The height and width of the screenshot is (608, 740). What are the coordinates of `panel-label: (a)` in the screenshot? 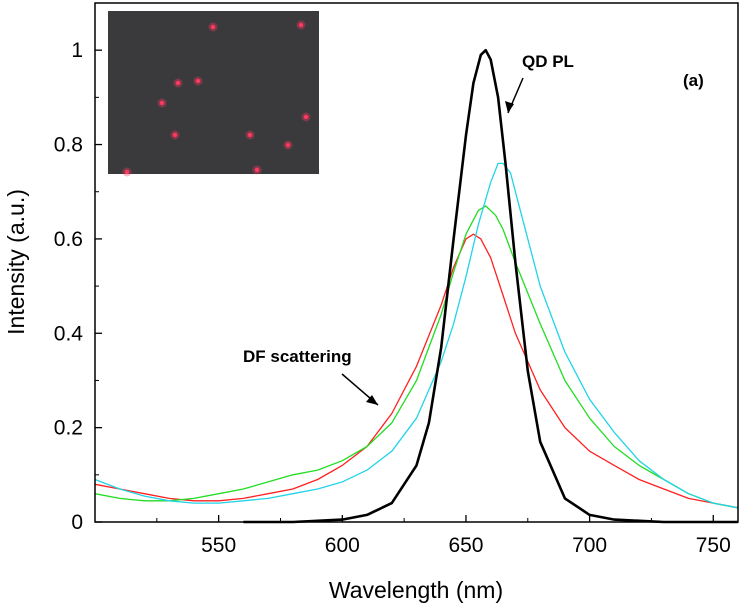 It's located at (693, 80).